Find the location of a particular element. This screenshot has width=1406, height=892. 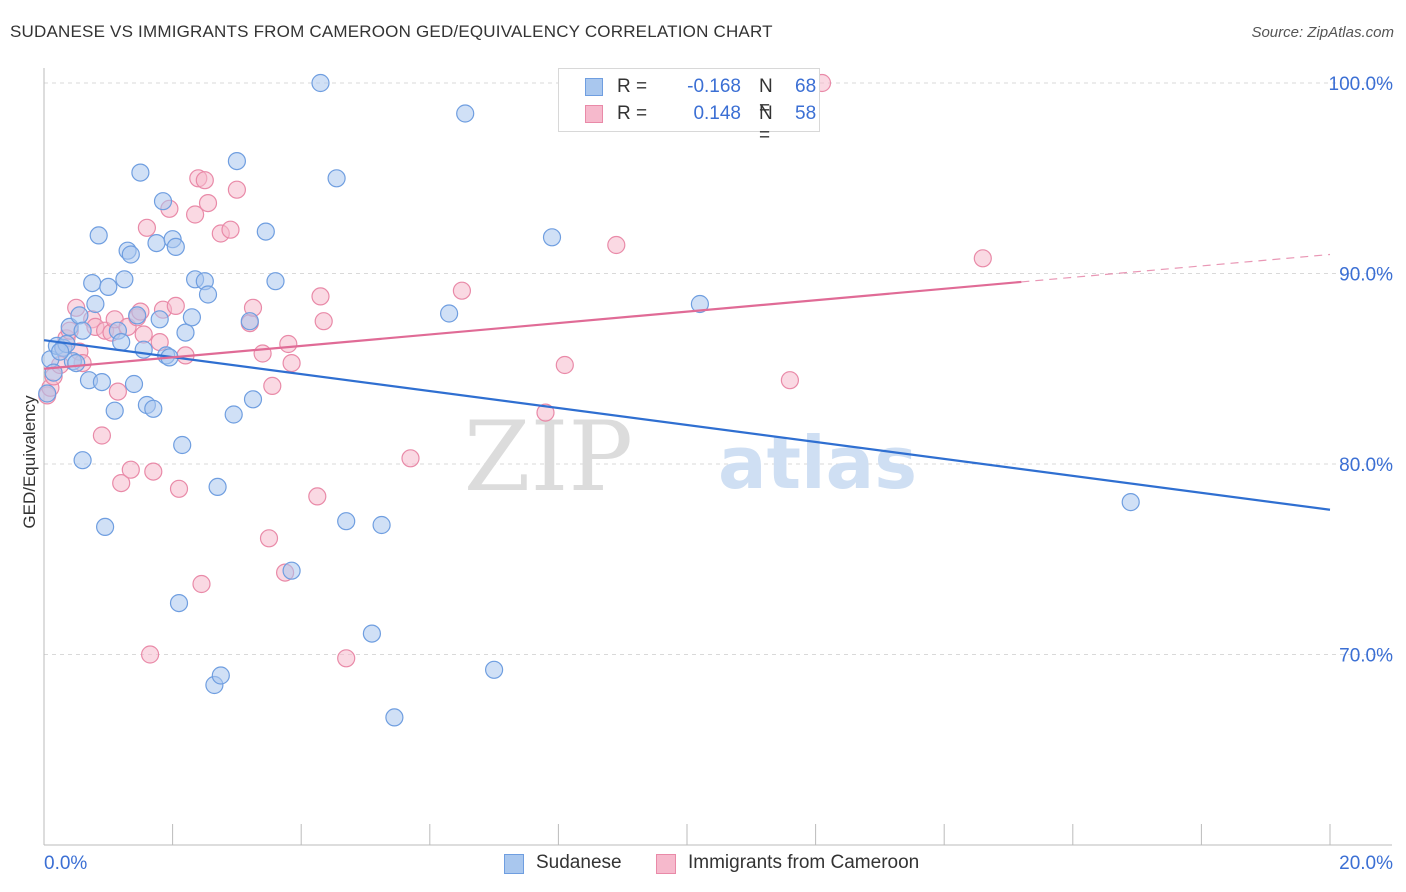

cameroon-trend-extension is located at coordinates (1176, 268).